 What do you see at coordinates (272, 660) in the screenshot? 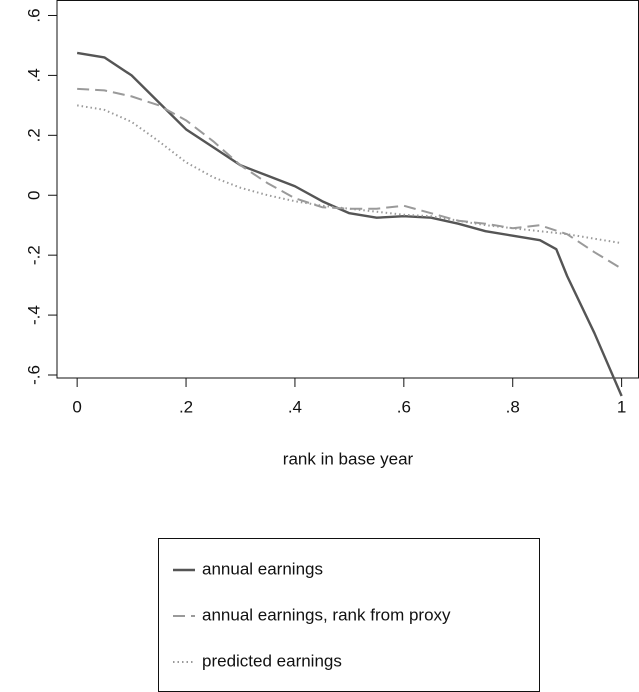
I see `legend-label: predicted earnings` at bounding box center [272, 660].